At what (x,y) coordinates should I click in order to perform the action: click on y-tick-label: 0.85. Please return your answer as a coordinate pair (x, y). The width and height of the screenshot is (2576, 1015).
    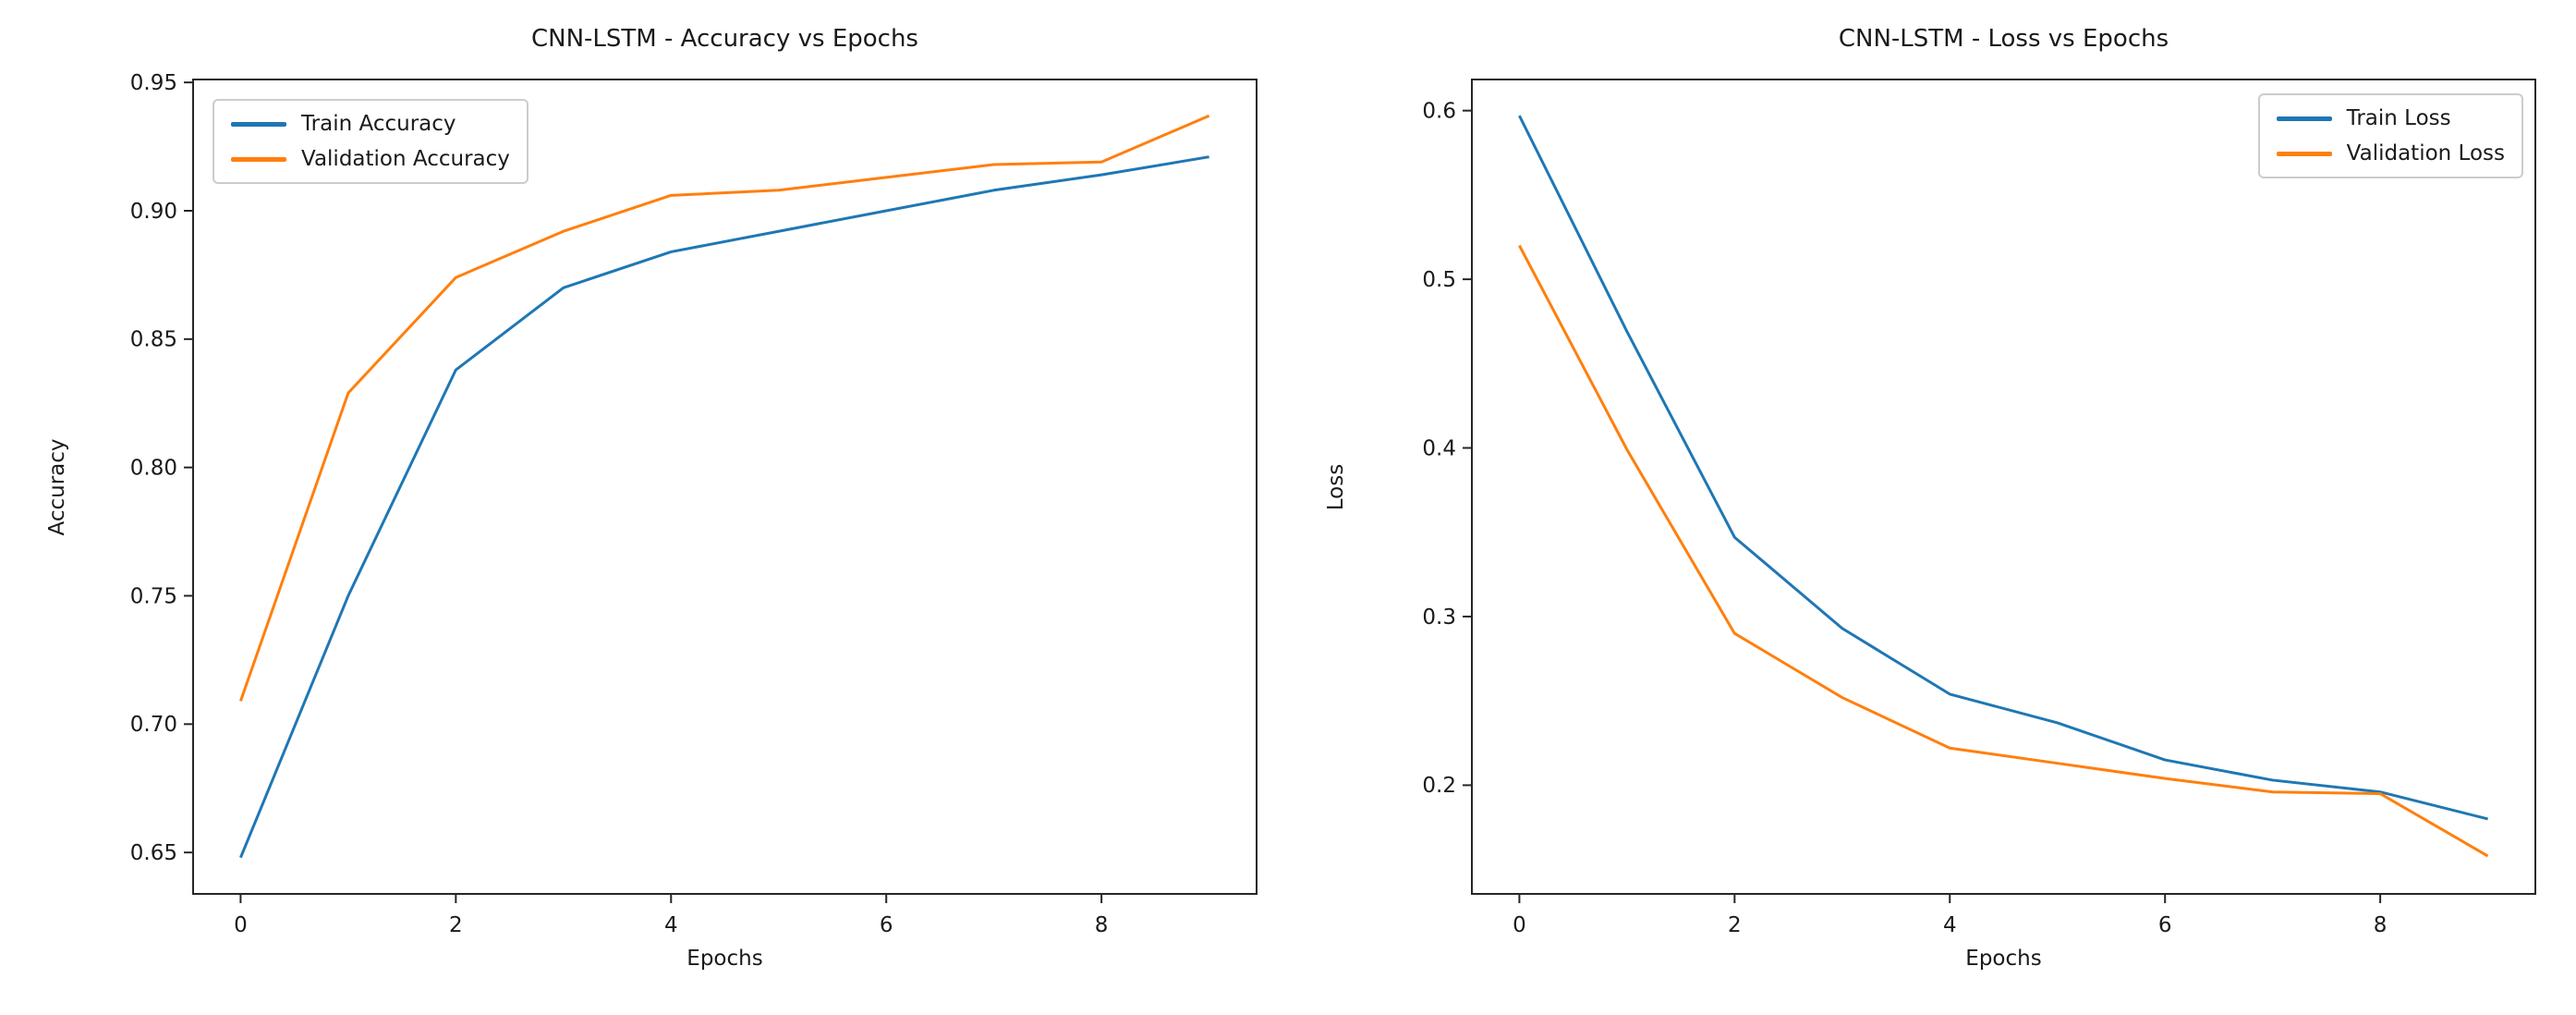
    Looking at the image, I should click on (153, 340).